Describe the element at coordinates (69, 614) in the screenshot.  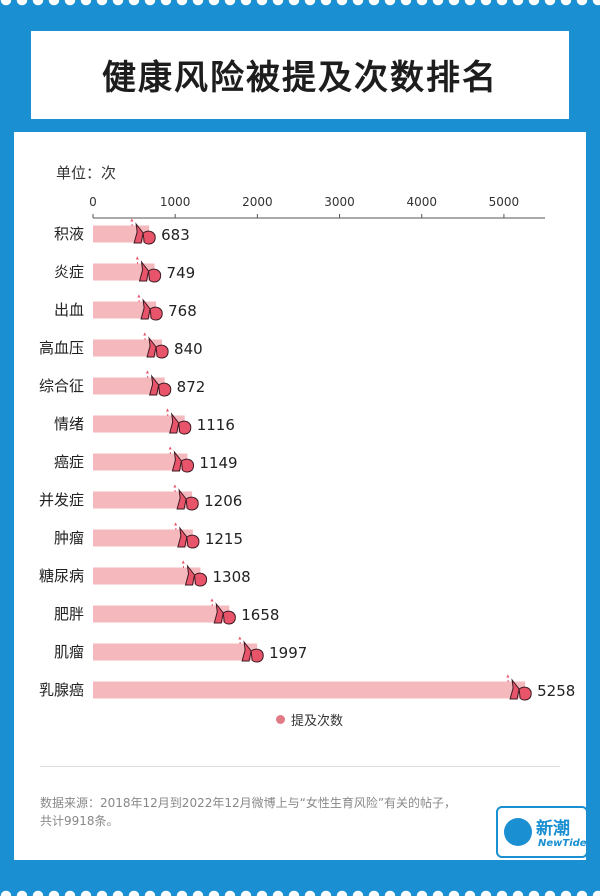
I see `category-label: 肥胖` at that location.